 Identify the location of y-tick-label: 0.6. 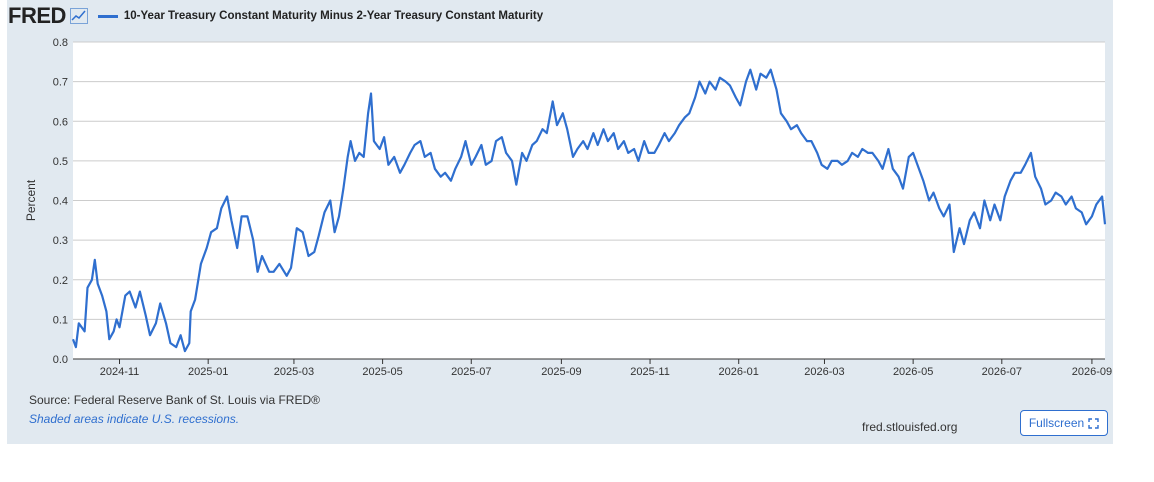
(60, 122).